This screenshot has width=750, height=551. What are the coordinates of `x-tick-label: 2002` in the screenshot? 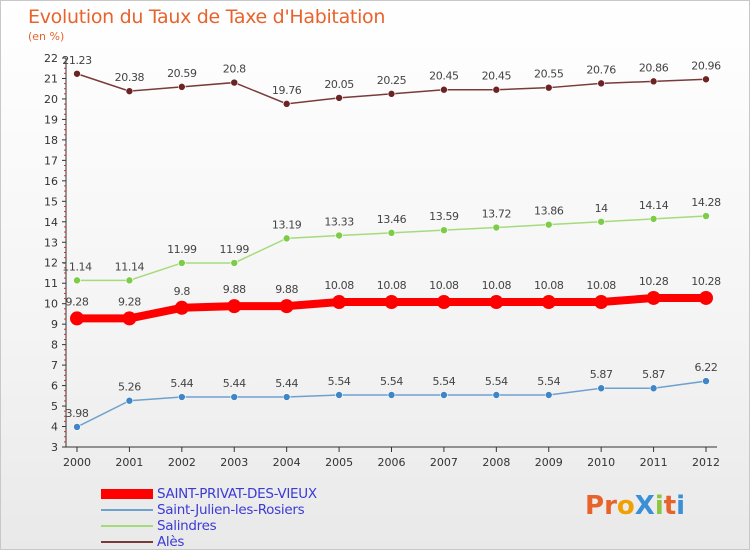 It's located at (182, 462).